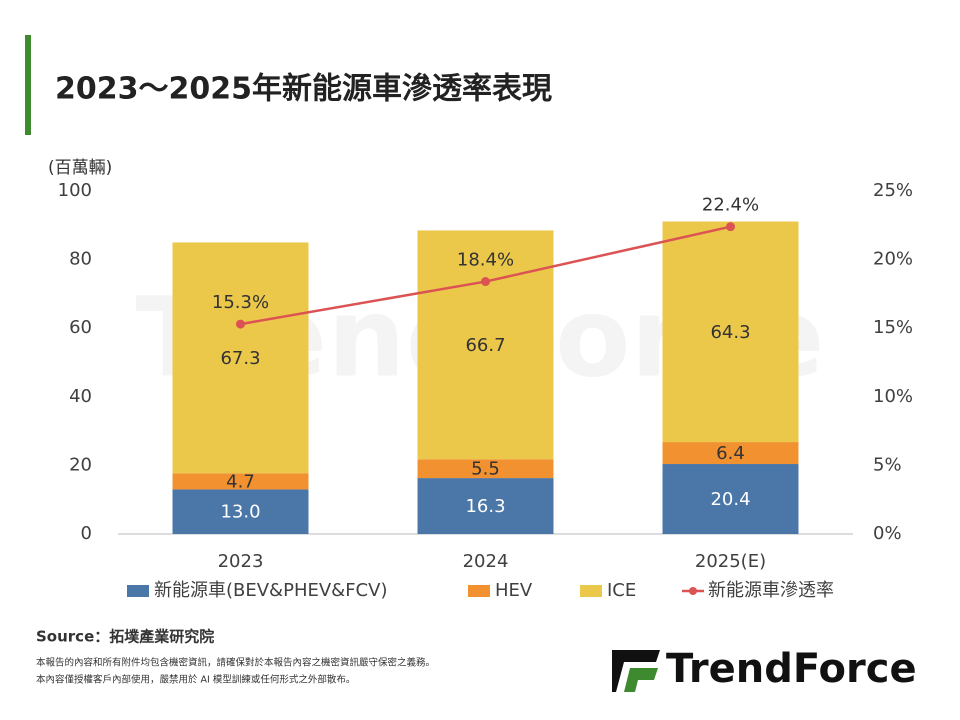  I want to click on y-tick-label: 40, so click(80, 396).